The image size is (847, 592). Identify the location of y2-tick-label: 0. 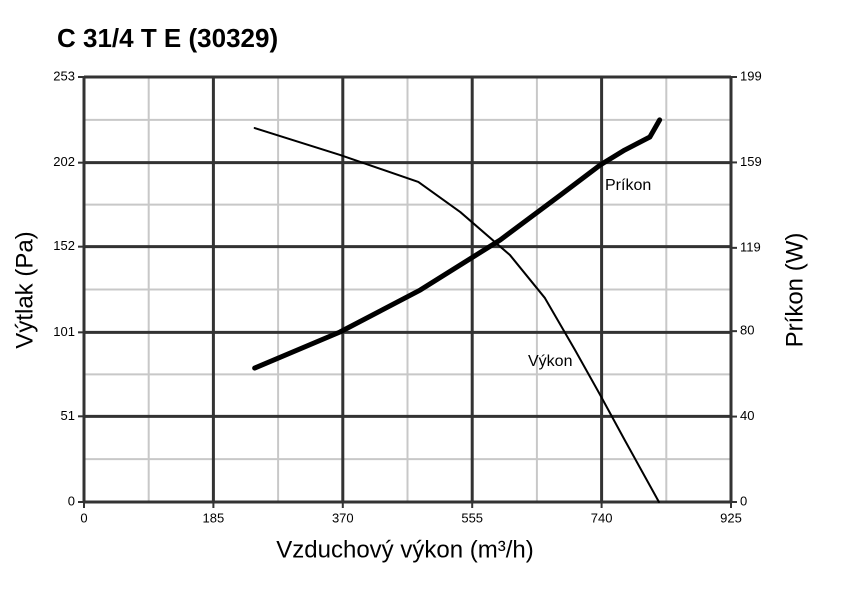
(743, 500).